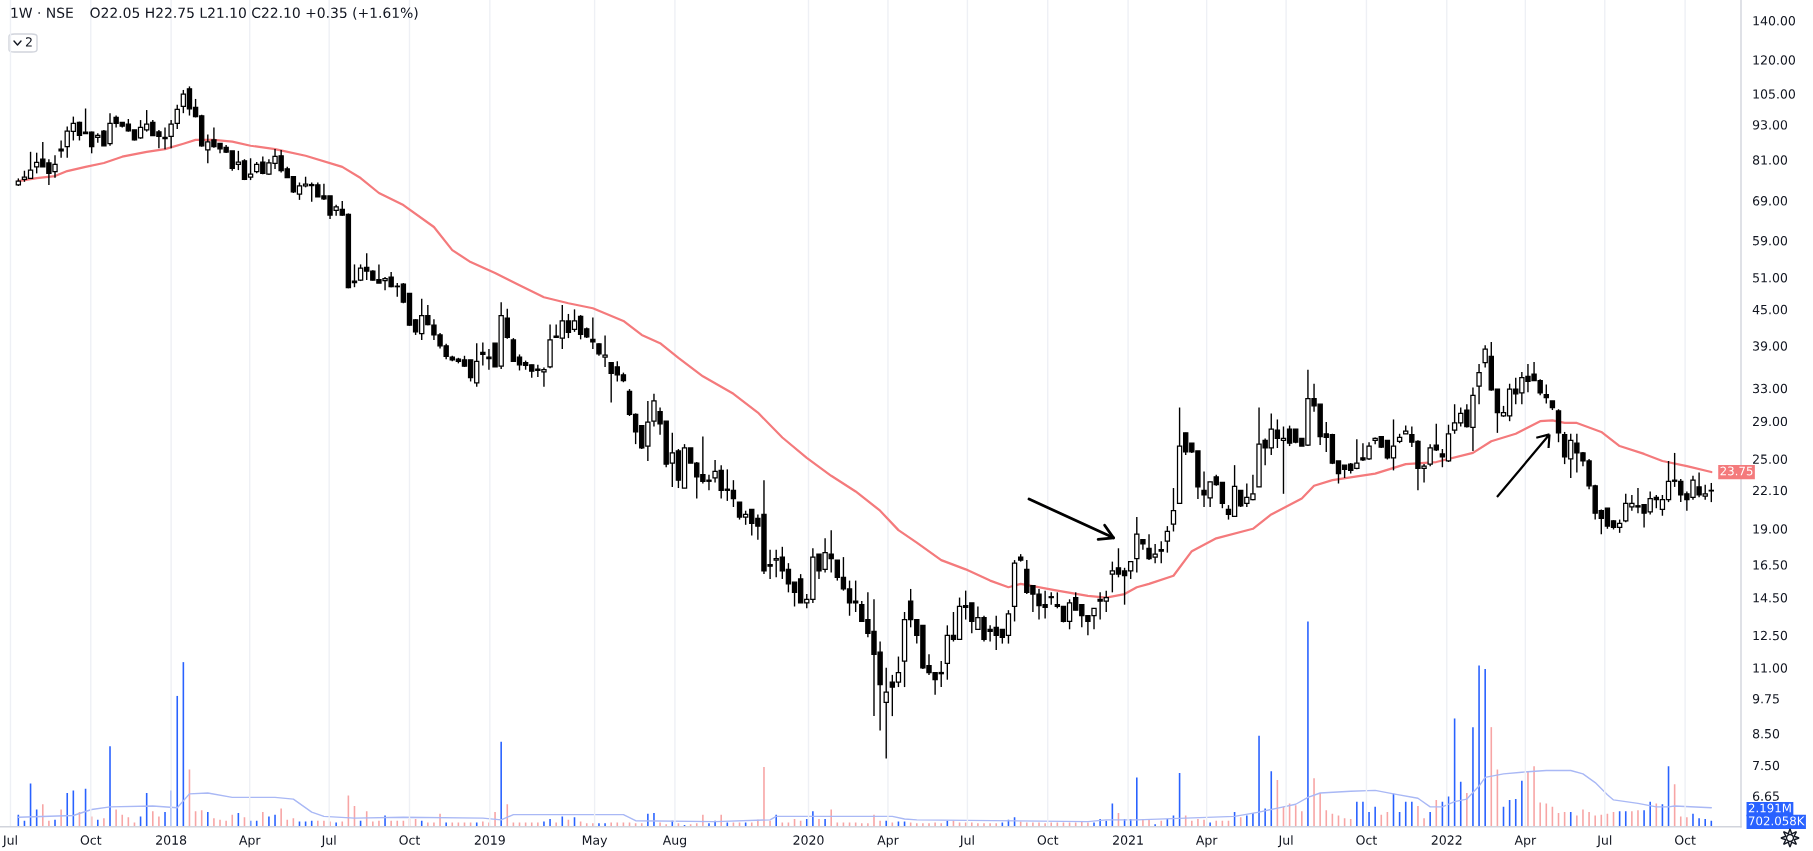 Image resolution: width=1813 pixels, height=851 pixels. What do you see at coordinates (28, 42) in the screenshot?
I see `annotation: 2` at bounding box center [28, 42].